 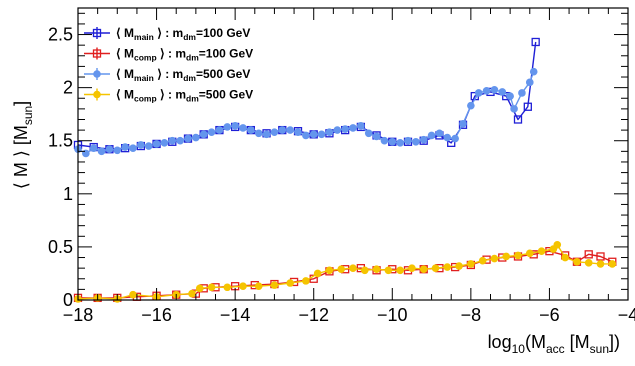 I want to click on y-tick-label: 2, so click(x=68, y=88).